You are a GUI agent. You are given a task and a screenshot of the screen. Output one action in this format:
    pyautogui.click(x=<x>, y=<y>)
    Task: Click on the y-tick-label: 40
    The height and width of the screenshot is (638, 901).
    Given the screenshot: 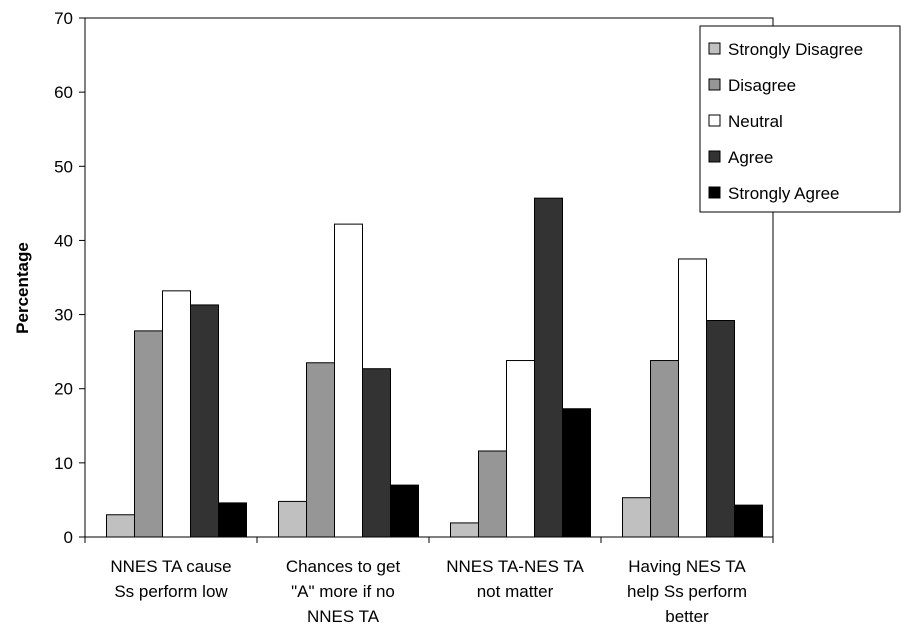 What is the action you would take?
    pyautogui.click(x=63, y=240)
    